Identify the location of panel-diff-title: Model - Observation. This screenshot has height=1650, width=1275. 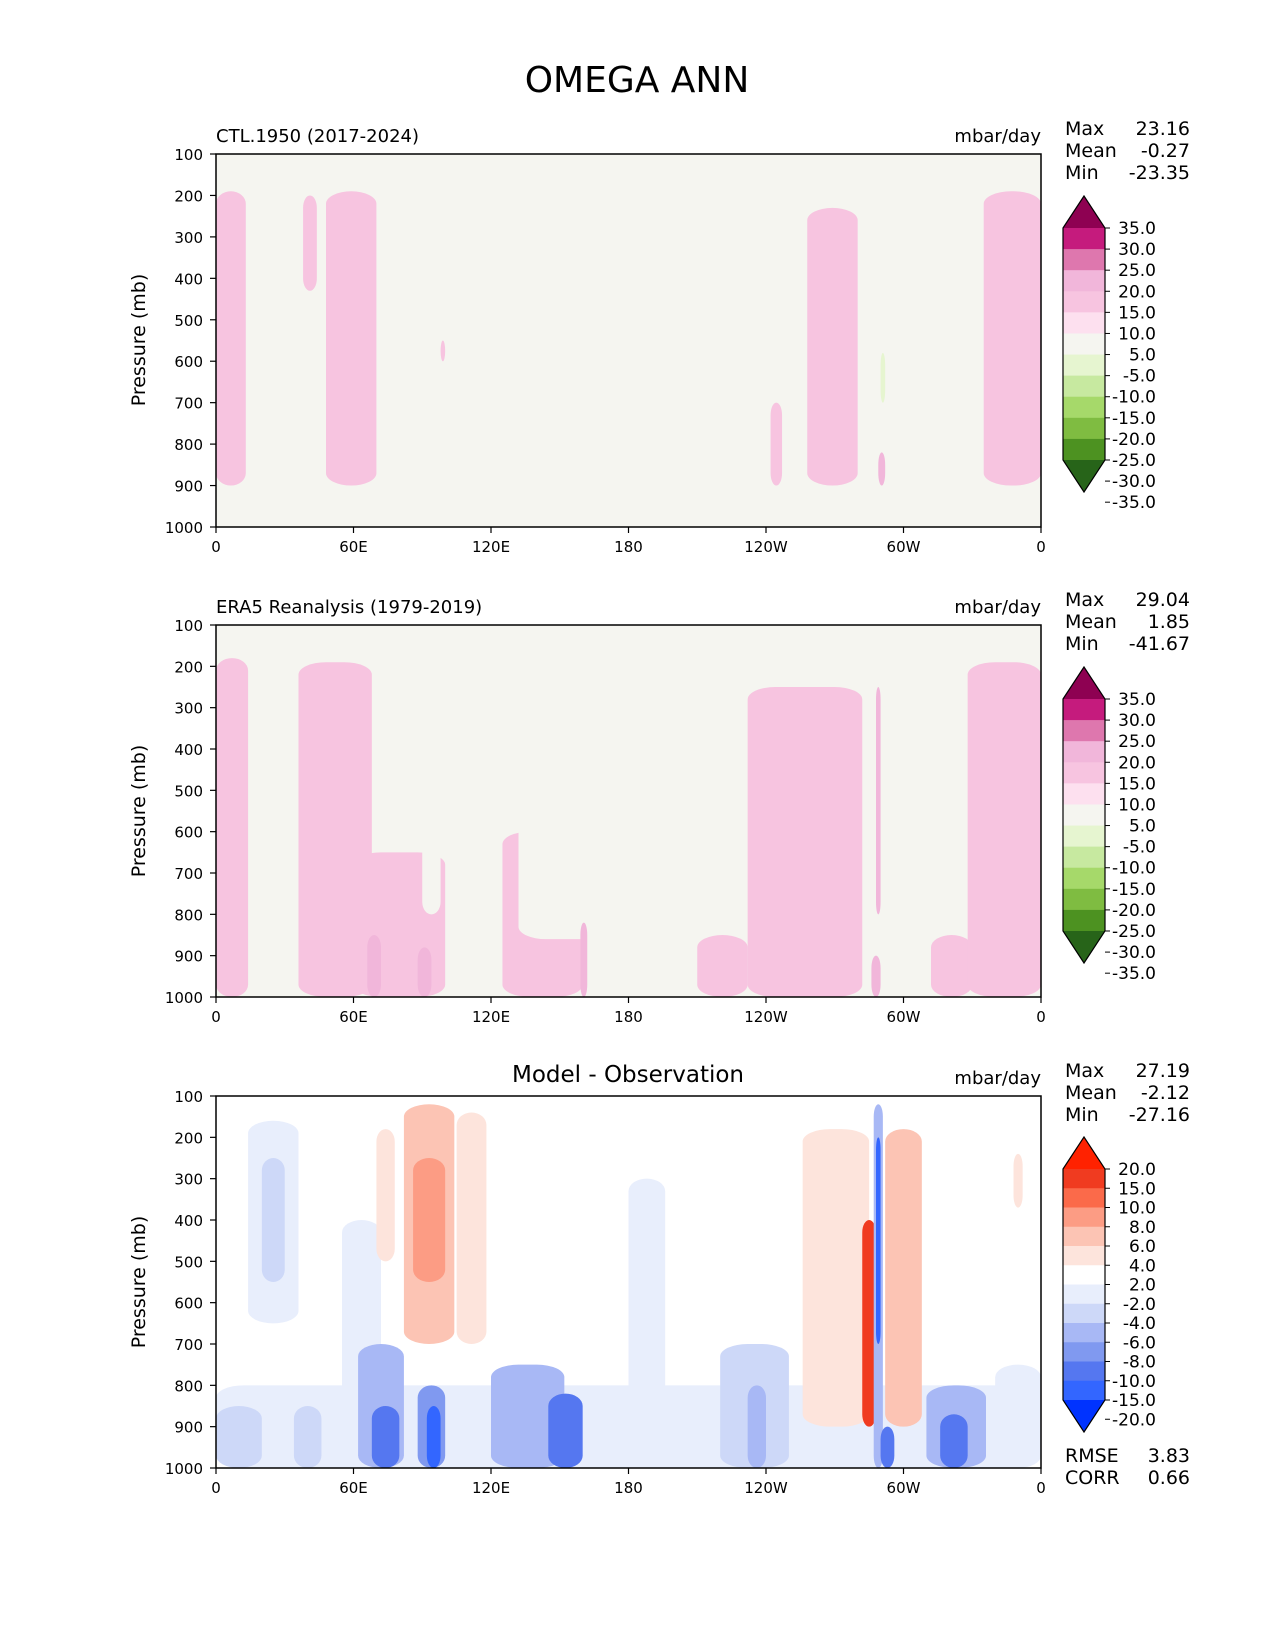
(628, 1075).